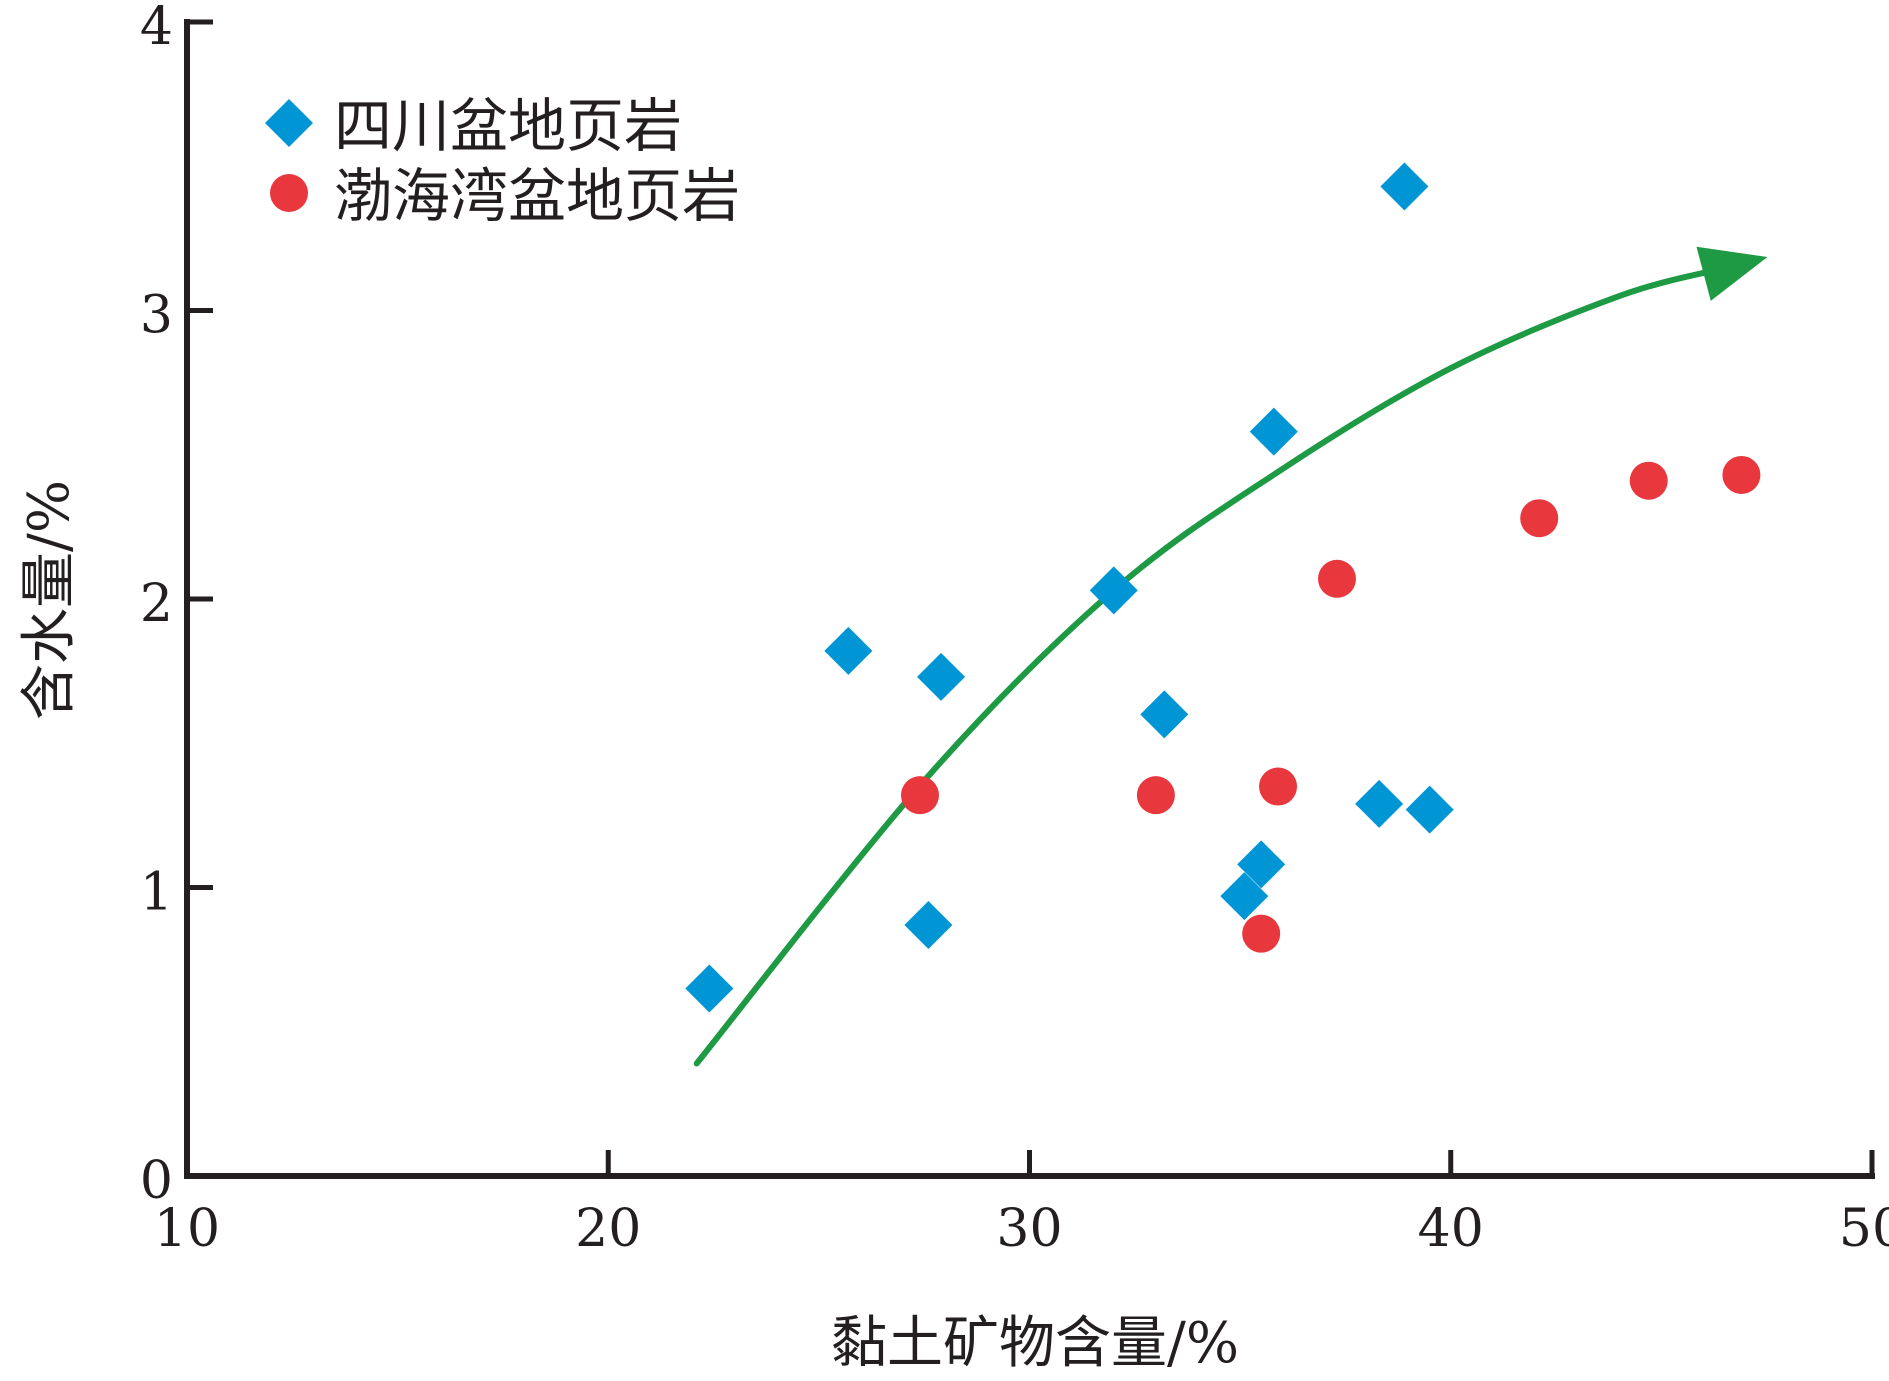  I want to click on x-tick-label: 10, so click(187, 1229).